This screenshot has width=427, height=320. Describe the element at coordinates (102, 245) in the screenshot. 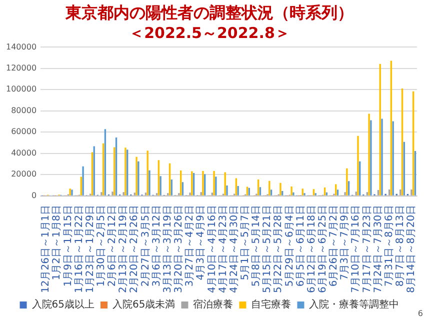

I see `x-tick-label: 1月30日～2月5日` at that location.